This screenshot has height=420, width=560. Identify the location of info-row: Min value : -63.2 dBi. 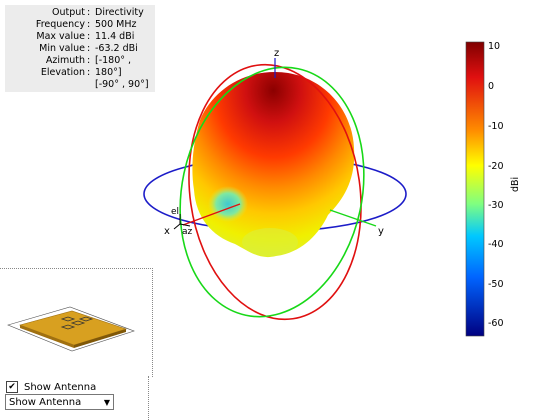
(80, 49).